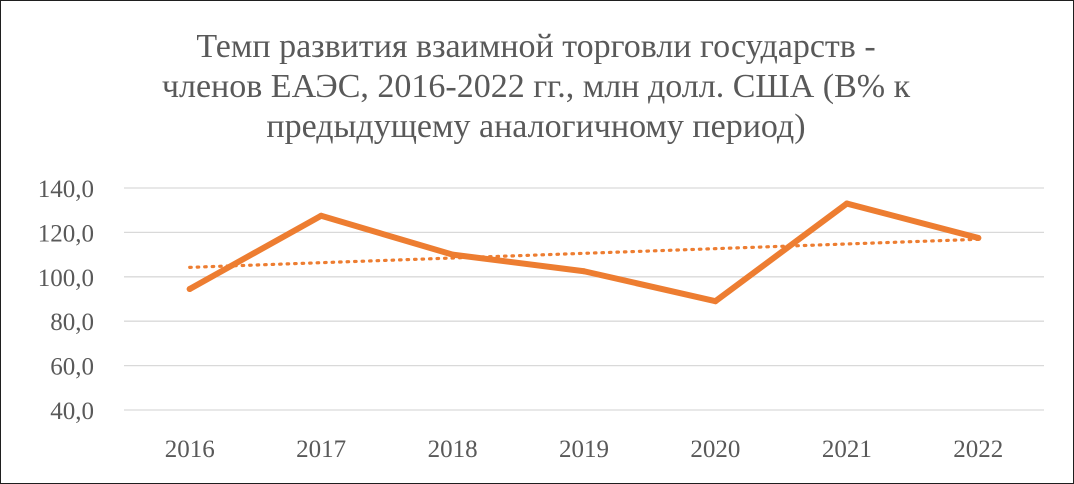 The image size is (1074, 484). What do you see at coordinates (72, 411) in the screenshot?
I see `y-tick-label: 40,0` at bounding box center [72, 411].